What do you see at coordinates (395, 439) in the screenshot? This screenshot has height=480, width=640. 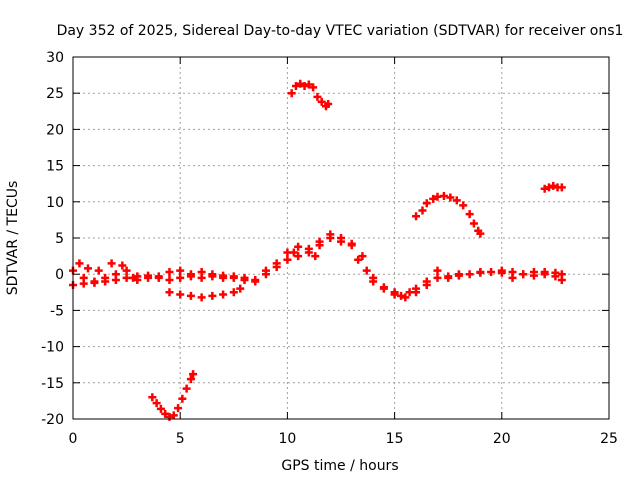 I see `x-tick-label: 15` at bounding box center [395, 439].